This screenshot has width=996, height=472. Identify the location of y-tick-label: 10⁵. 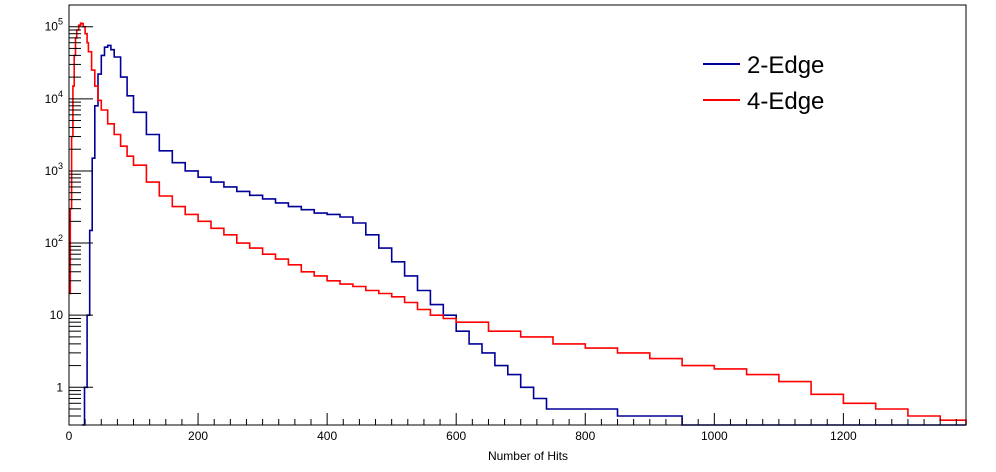
(54, 25).